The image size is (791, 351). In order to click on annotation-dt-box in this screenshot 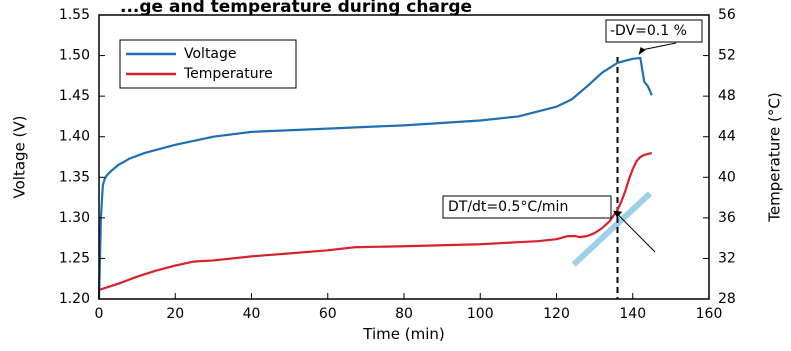, I will do `click(527, 207)`.